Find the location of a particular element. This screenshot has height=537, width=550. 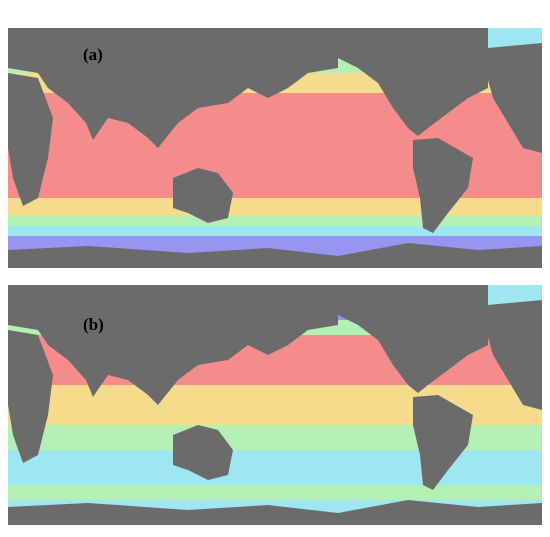

panel-label: (b) is located at coordinates (93, 324).